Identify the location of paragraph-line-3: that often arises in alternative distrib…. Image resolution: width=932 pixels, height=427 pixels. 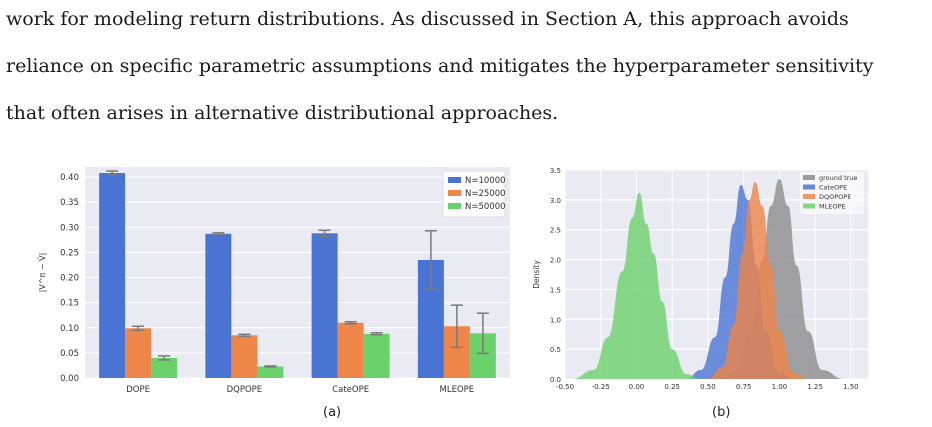
(282, 113).